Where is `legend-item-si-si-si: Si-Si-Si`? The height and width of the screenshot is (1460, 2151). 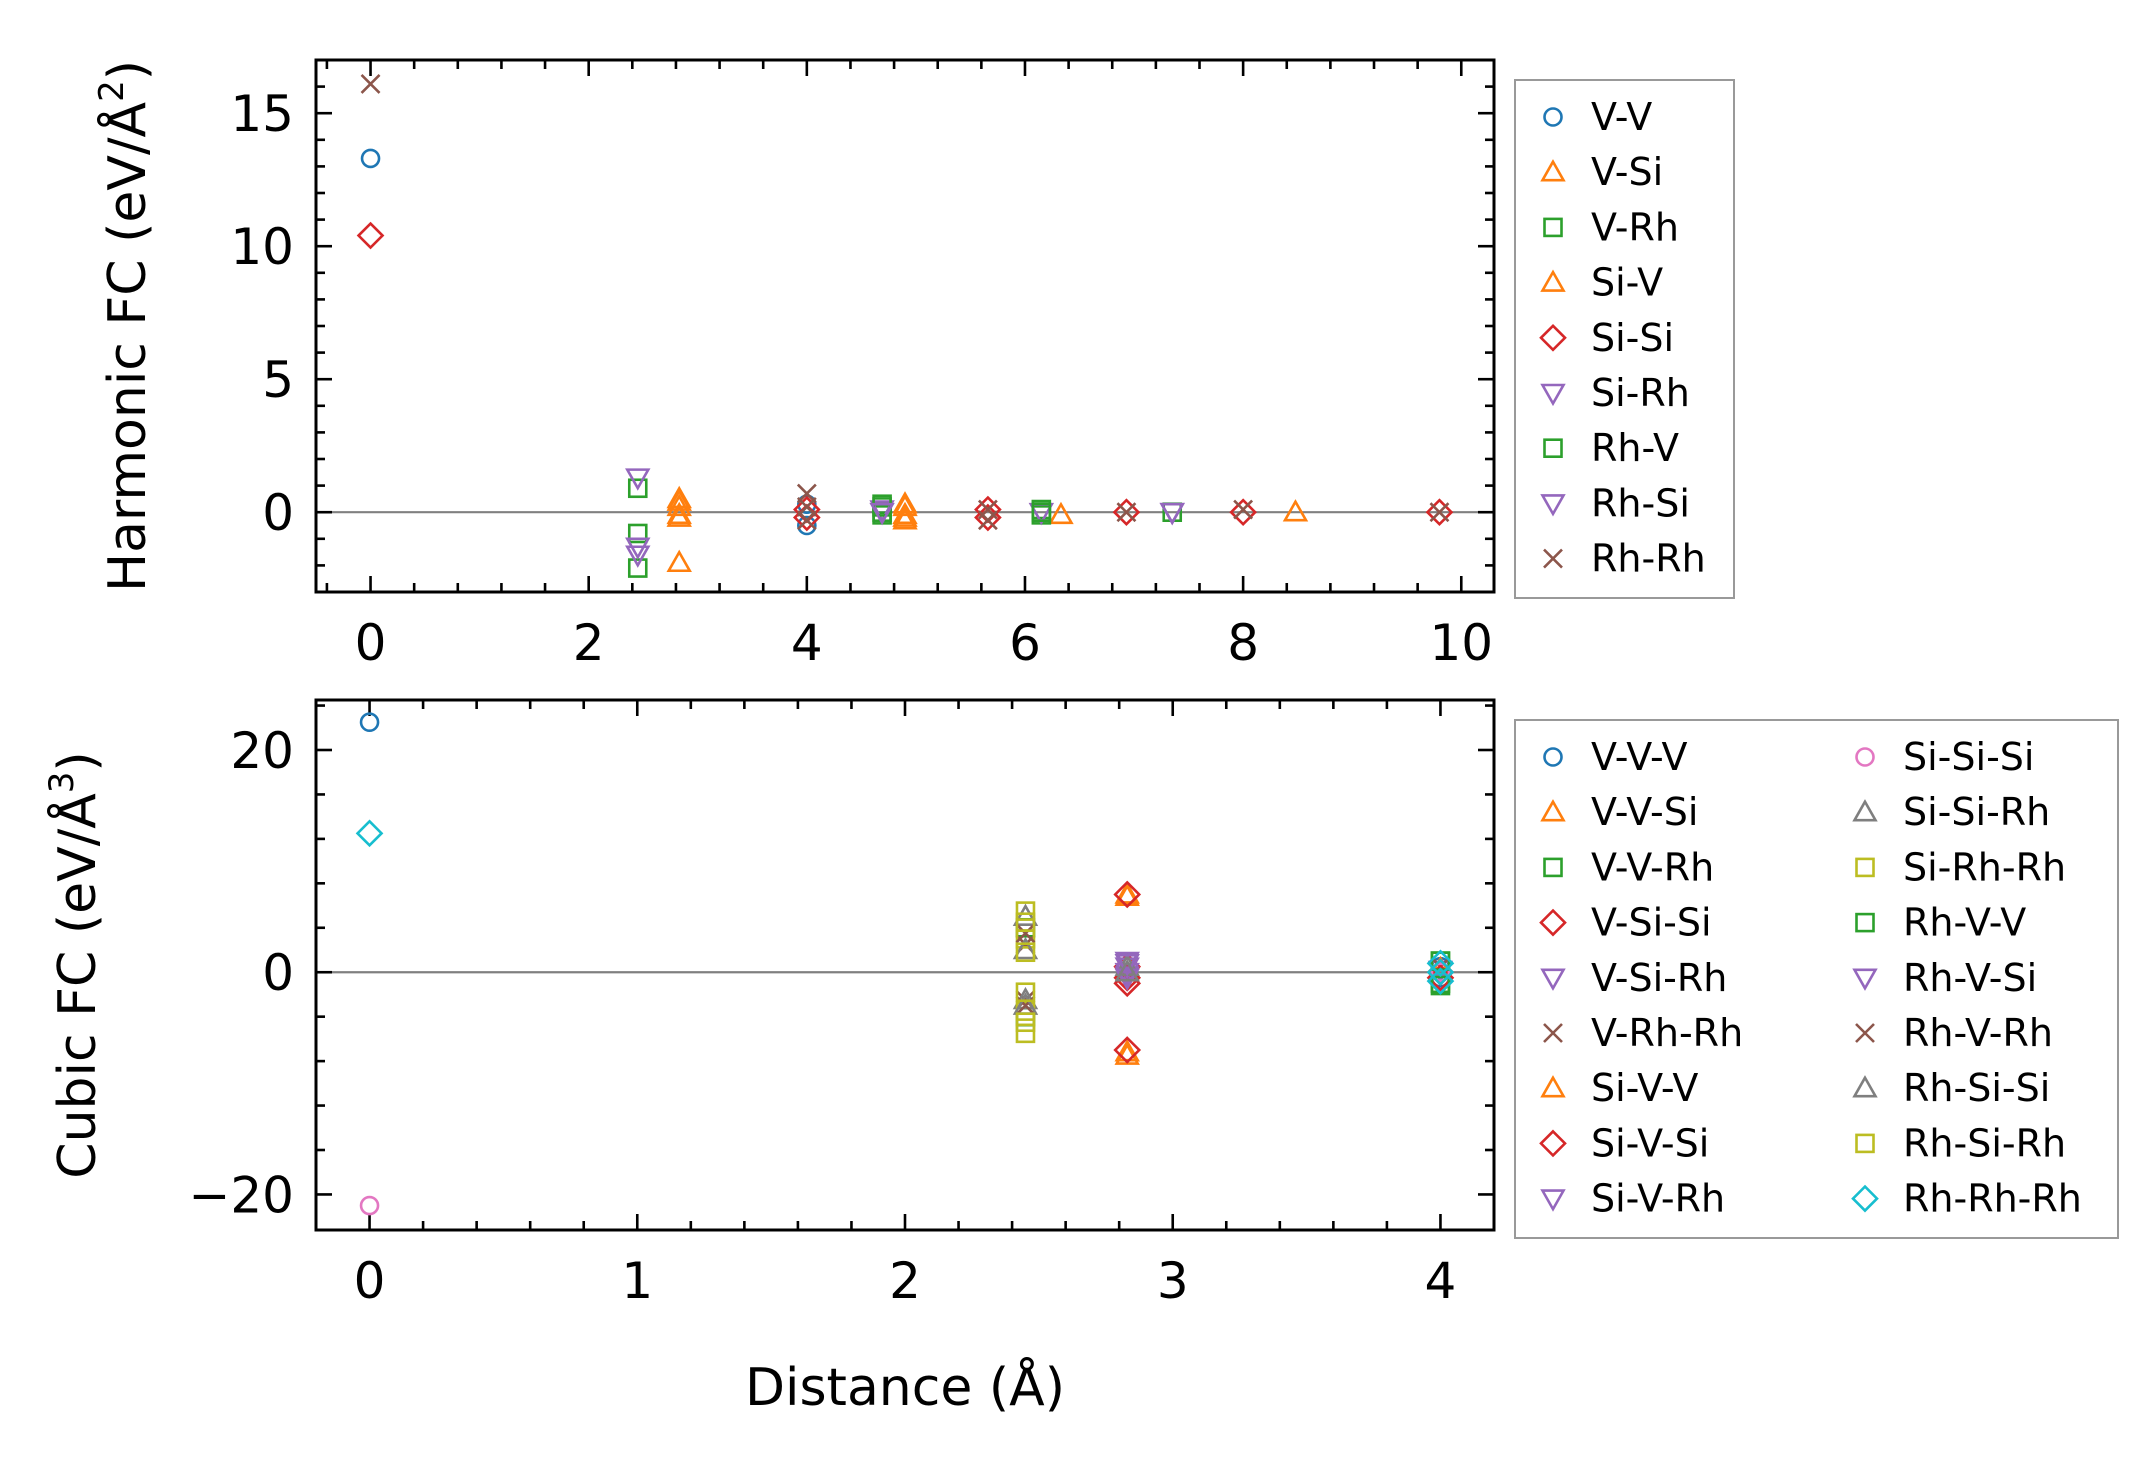 legend-item-si-si-si: Si-Si-Si is located at coordinates (1944, 757).